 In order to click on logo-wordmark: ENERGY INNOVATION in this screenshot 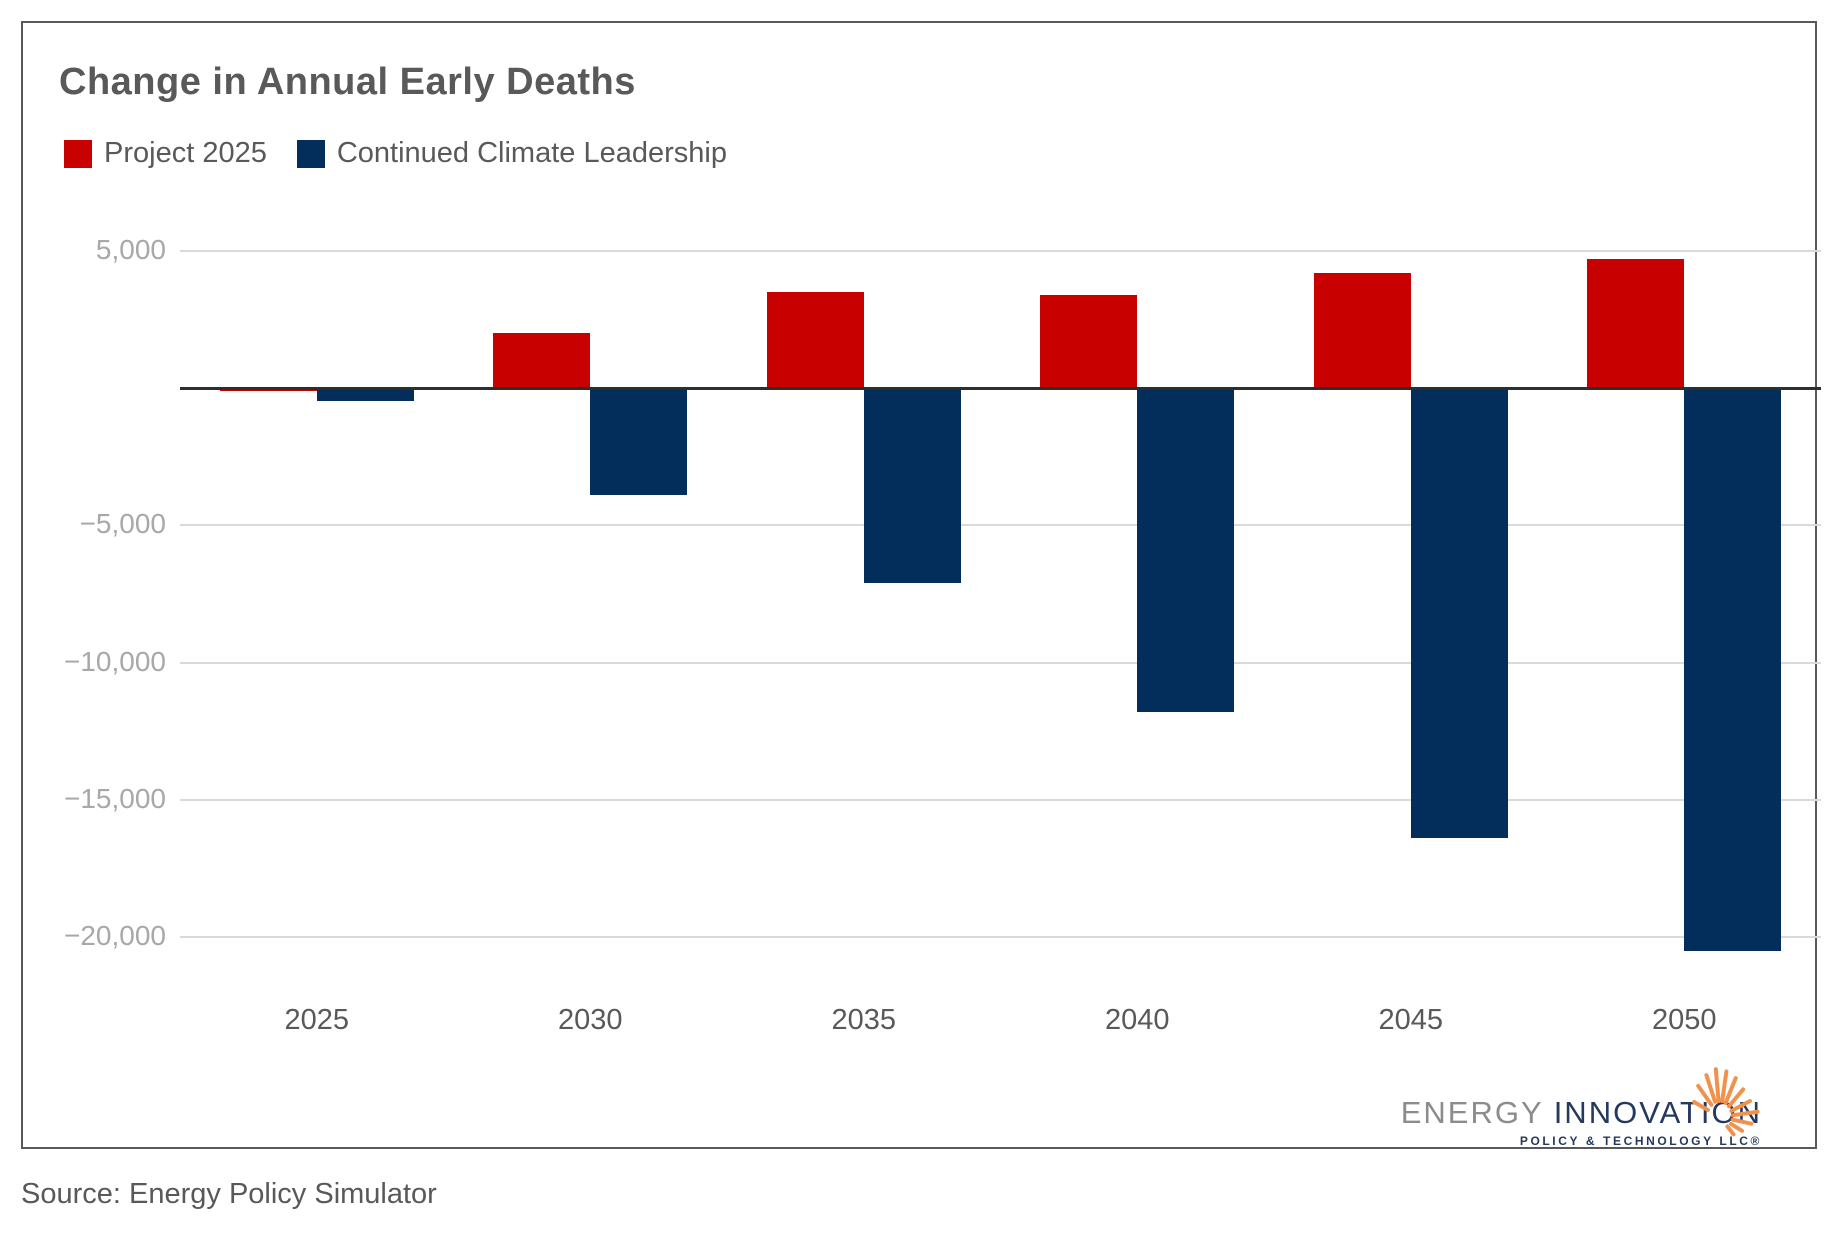, I will do `click(1581, 1113)`.